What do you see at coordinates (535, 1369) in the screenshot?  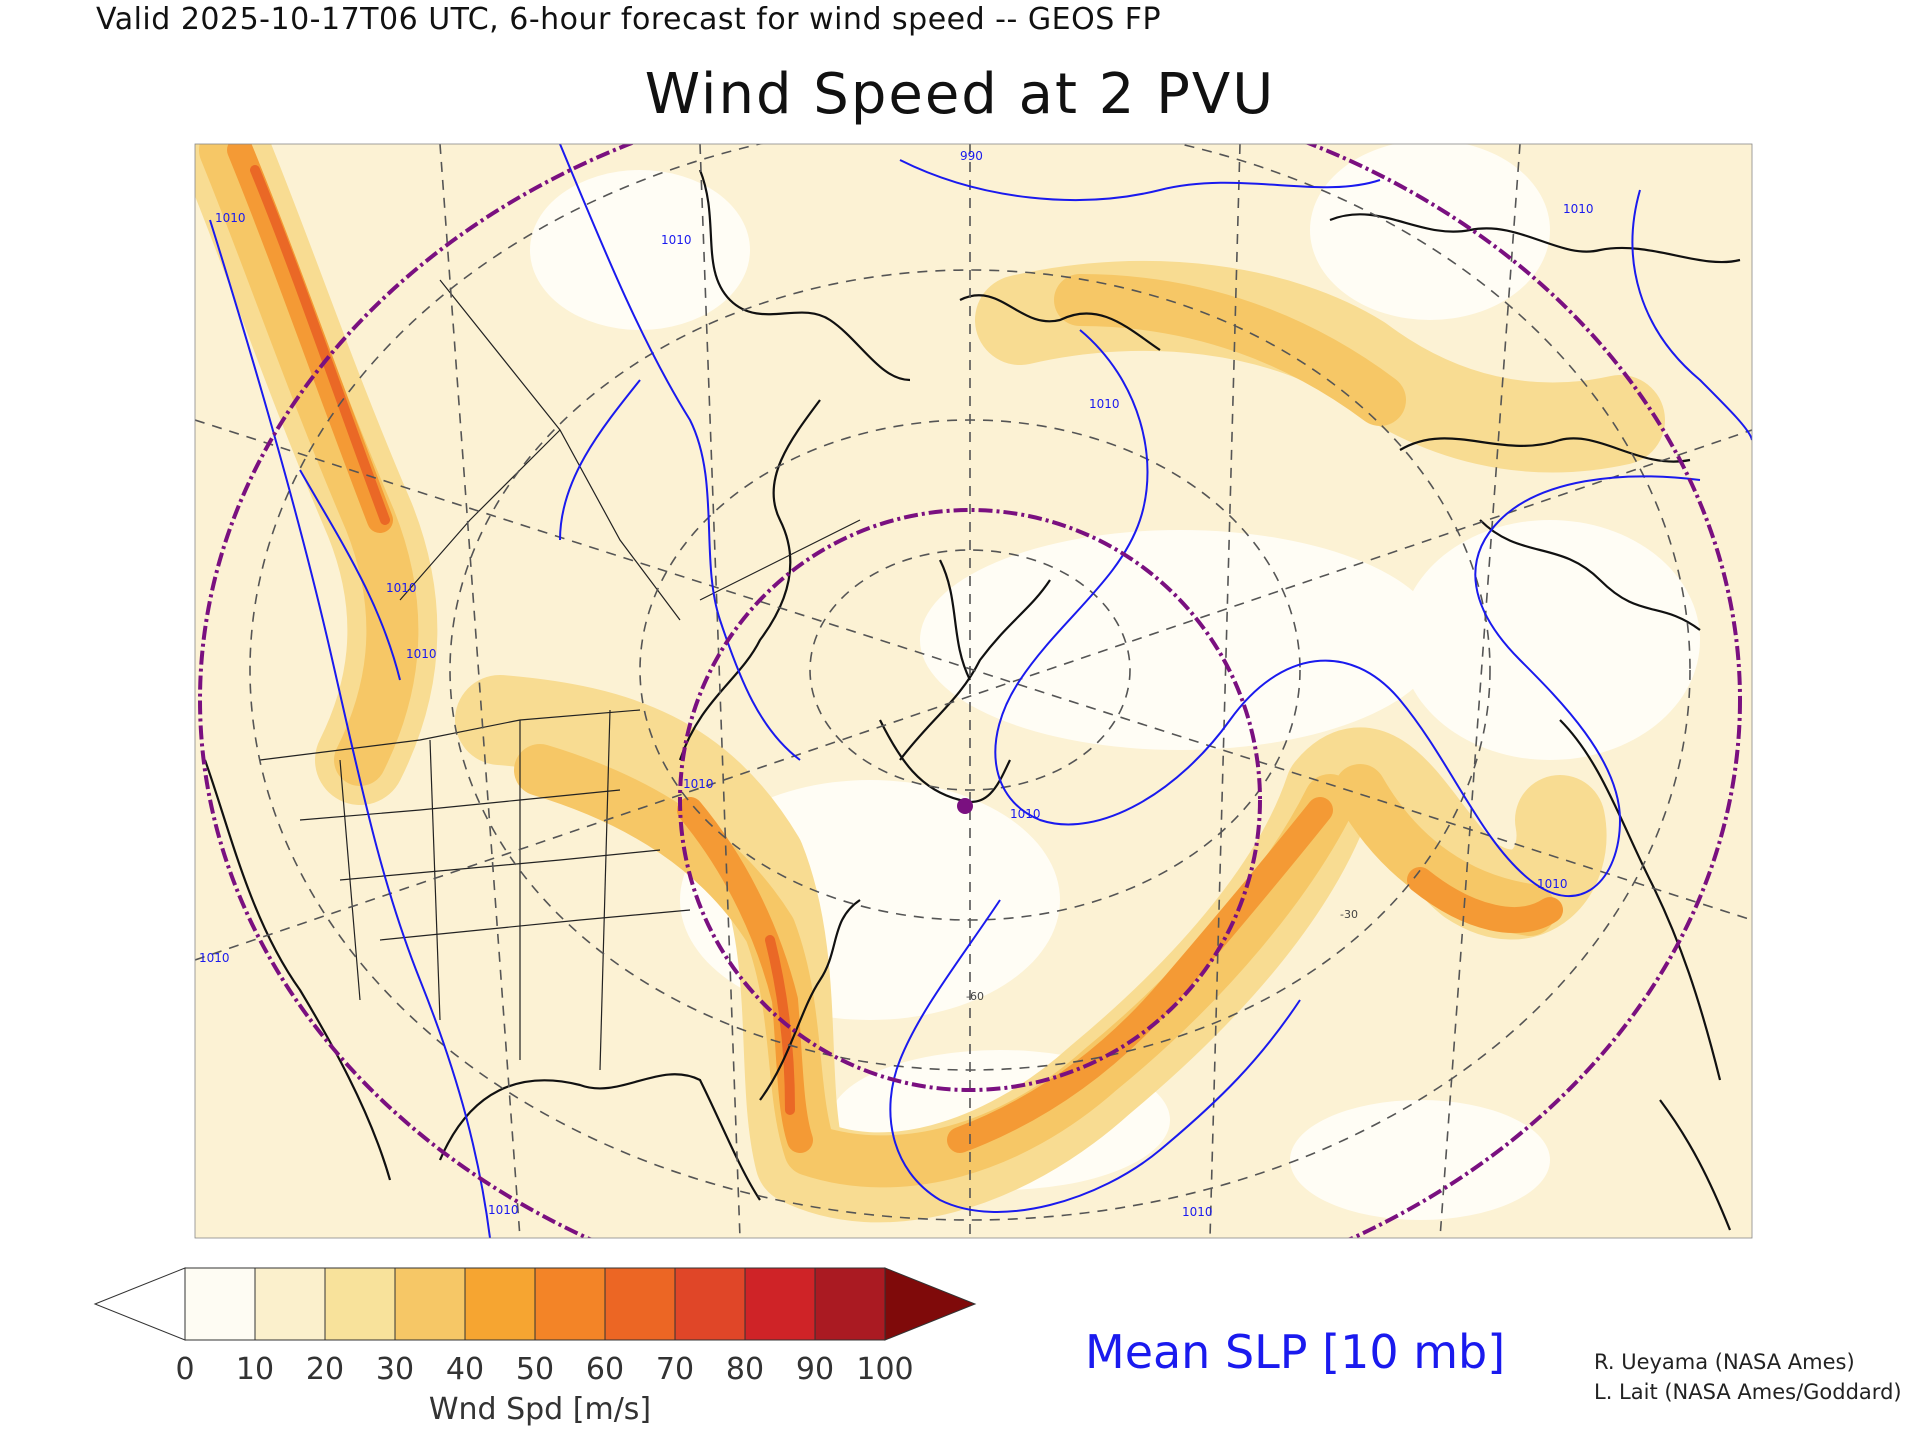 I see `colorbar-tick-label: 50` at bounding box center [535, 1369].